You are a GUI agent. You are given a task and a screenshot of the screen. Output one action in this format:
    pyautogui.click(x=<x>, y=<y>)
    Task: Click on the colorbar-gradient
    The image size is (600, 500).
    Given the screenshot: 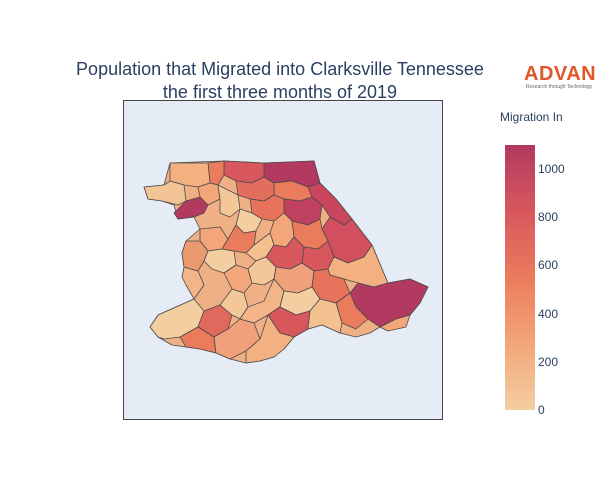 What is the action you would take?
    pyautogui.click(x=520, y=277)
    